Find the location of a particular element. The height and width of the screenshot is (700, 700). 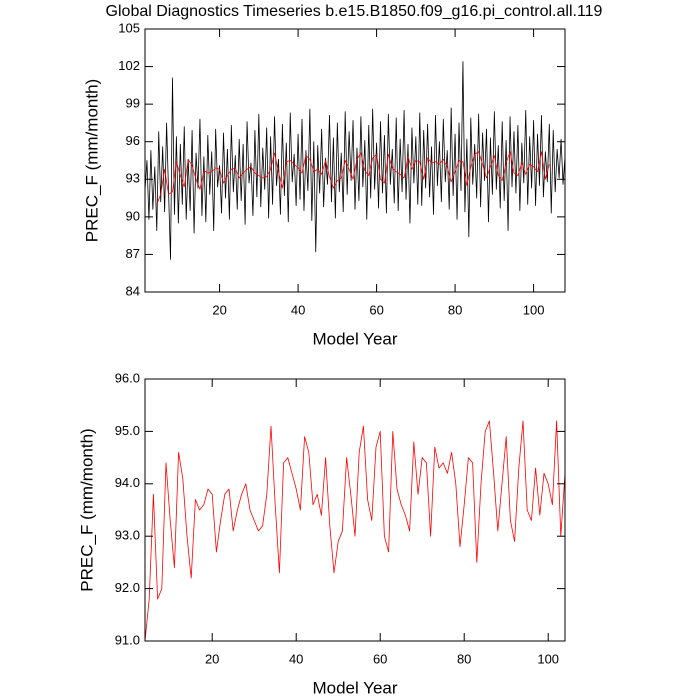

y-tick-label: 93 is located at coordinates (133, 178).